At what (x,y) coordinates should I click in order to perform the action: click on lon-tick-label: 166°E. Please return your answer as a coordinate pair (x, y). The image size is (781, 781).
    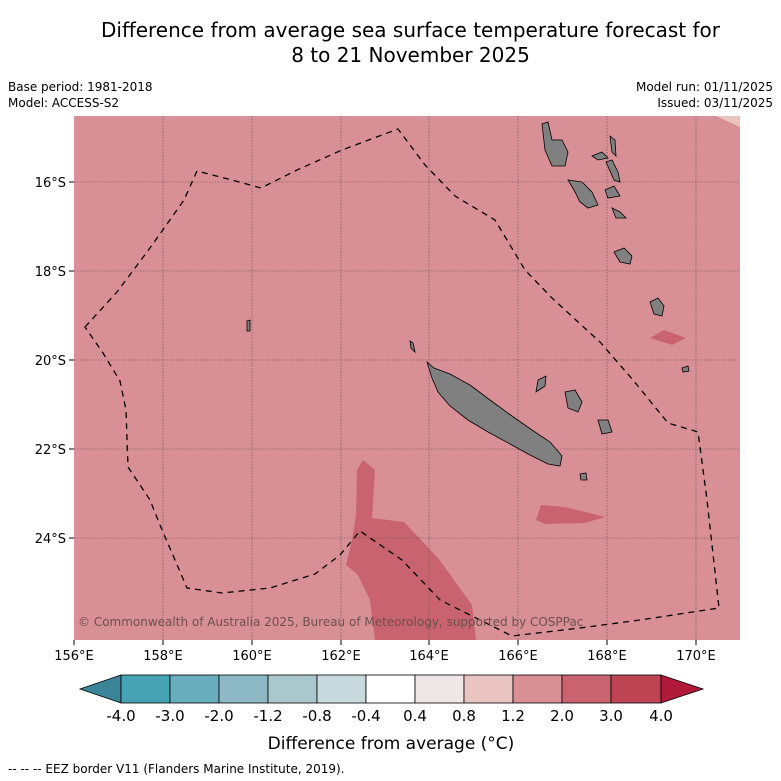
    Looking at the image, I should click on (518, 656).